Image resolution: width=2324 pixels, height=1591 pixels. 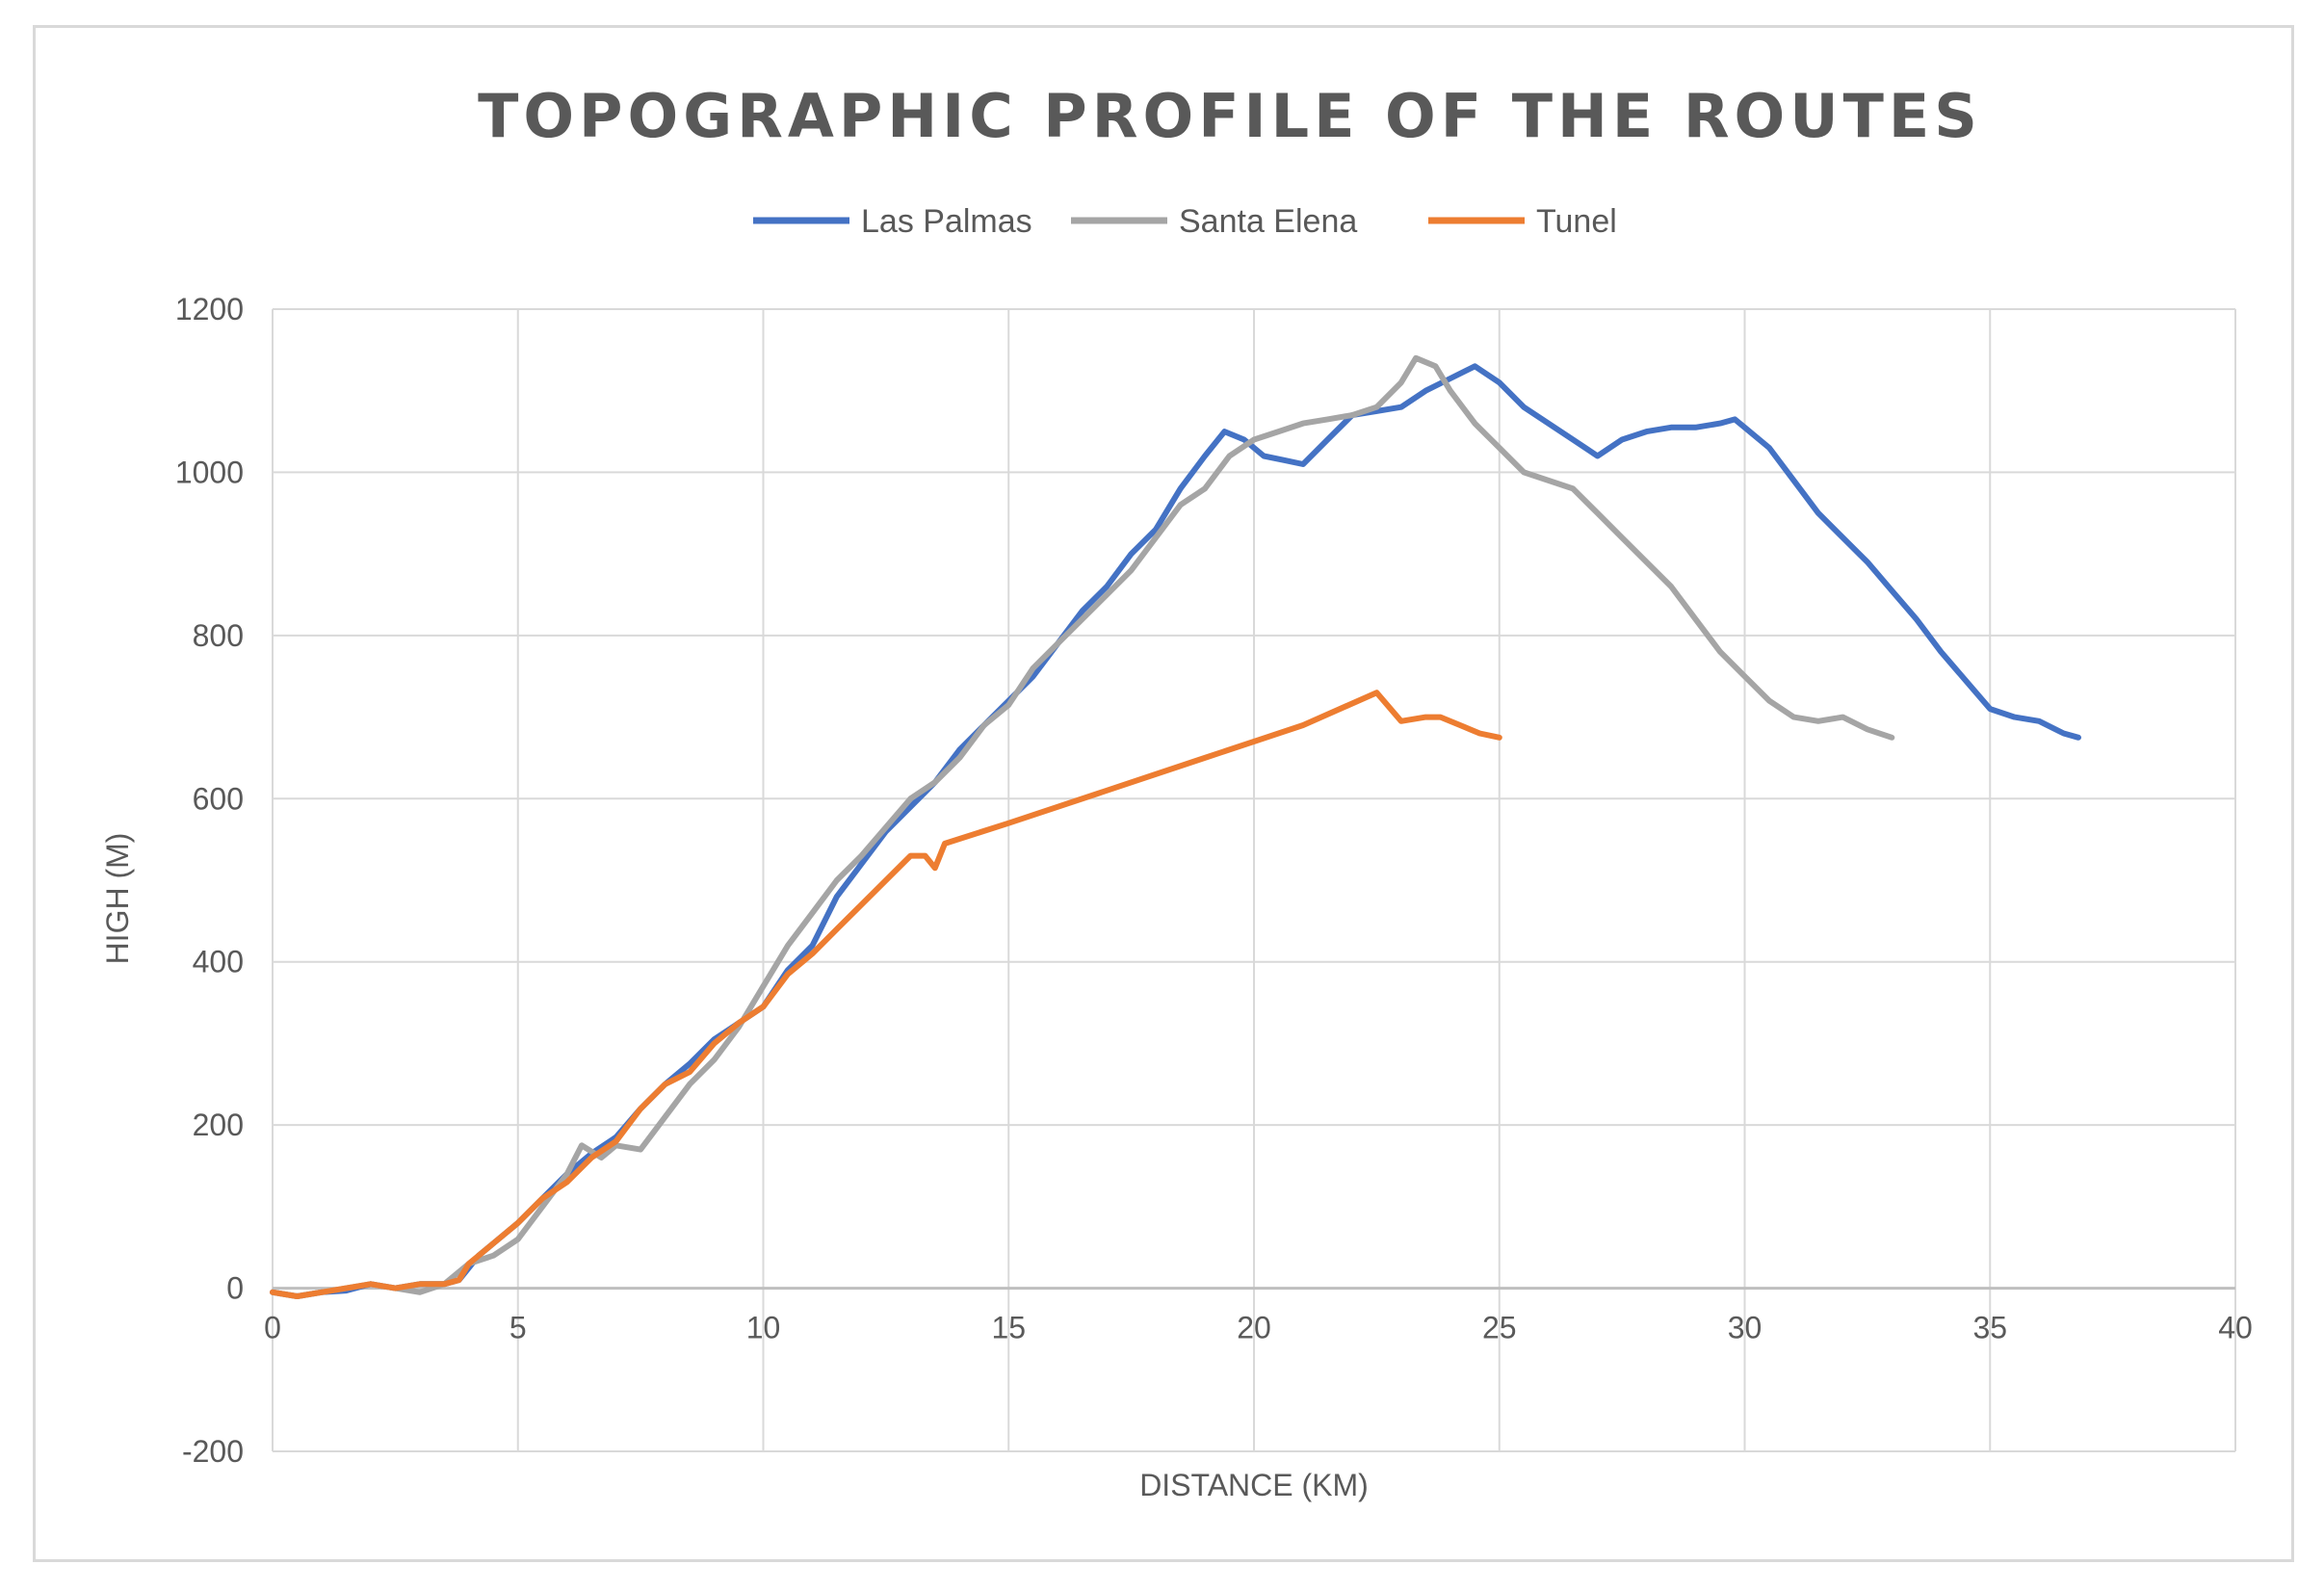 What do you see at coordinates (1989, 1328) in the screenshot?
I see `x-tick-label: 35` at bounding box center [1989, 1328].